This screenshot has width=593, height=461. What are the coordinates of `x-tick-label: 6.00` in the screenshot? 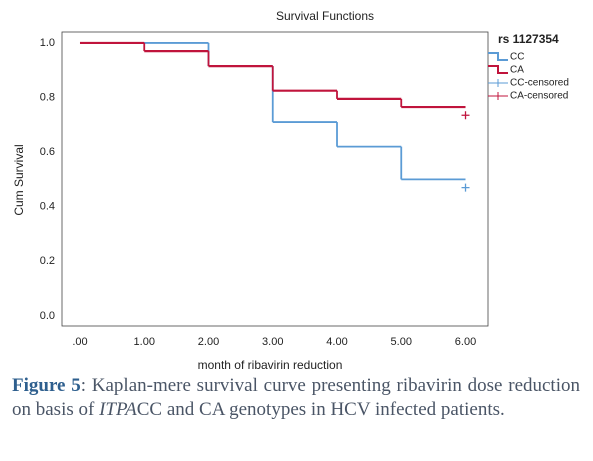 It's located at (465, 342).